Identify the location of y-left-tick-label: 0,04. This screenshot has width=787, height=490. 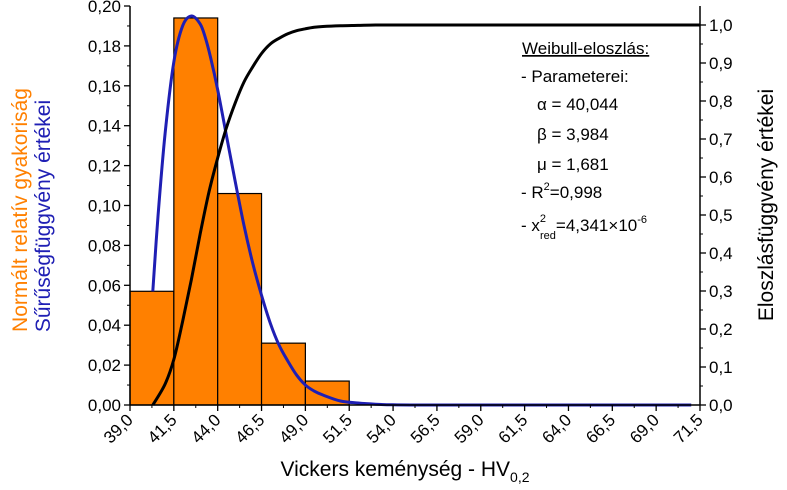
(104, 325).